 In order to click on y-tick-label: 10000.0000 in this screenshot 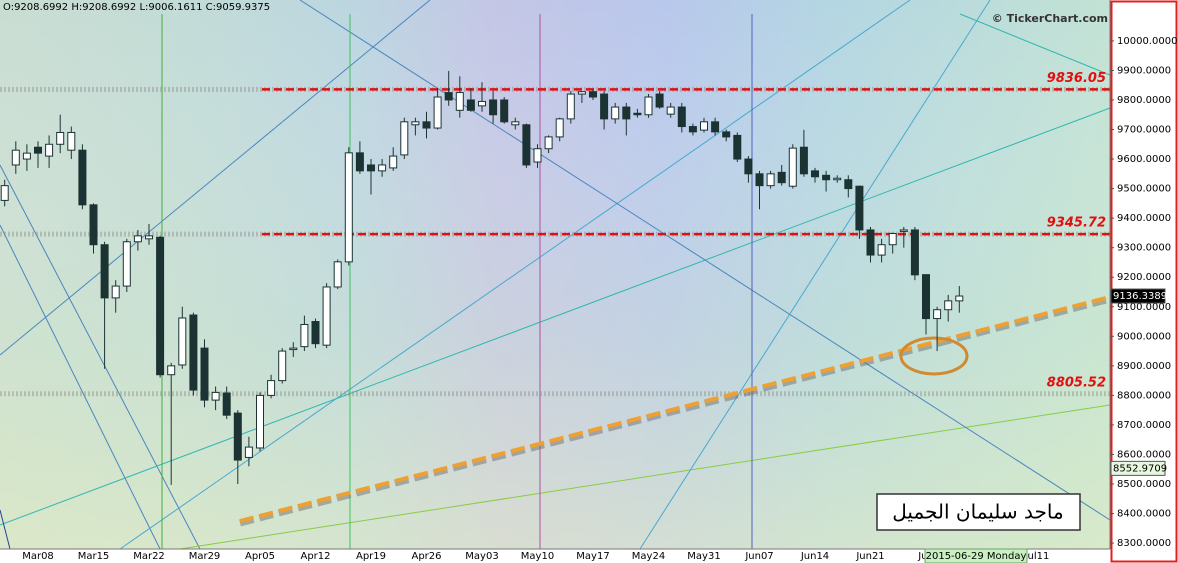, I will do `click(1147, 41)`.